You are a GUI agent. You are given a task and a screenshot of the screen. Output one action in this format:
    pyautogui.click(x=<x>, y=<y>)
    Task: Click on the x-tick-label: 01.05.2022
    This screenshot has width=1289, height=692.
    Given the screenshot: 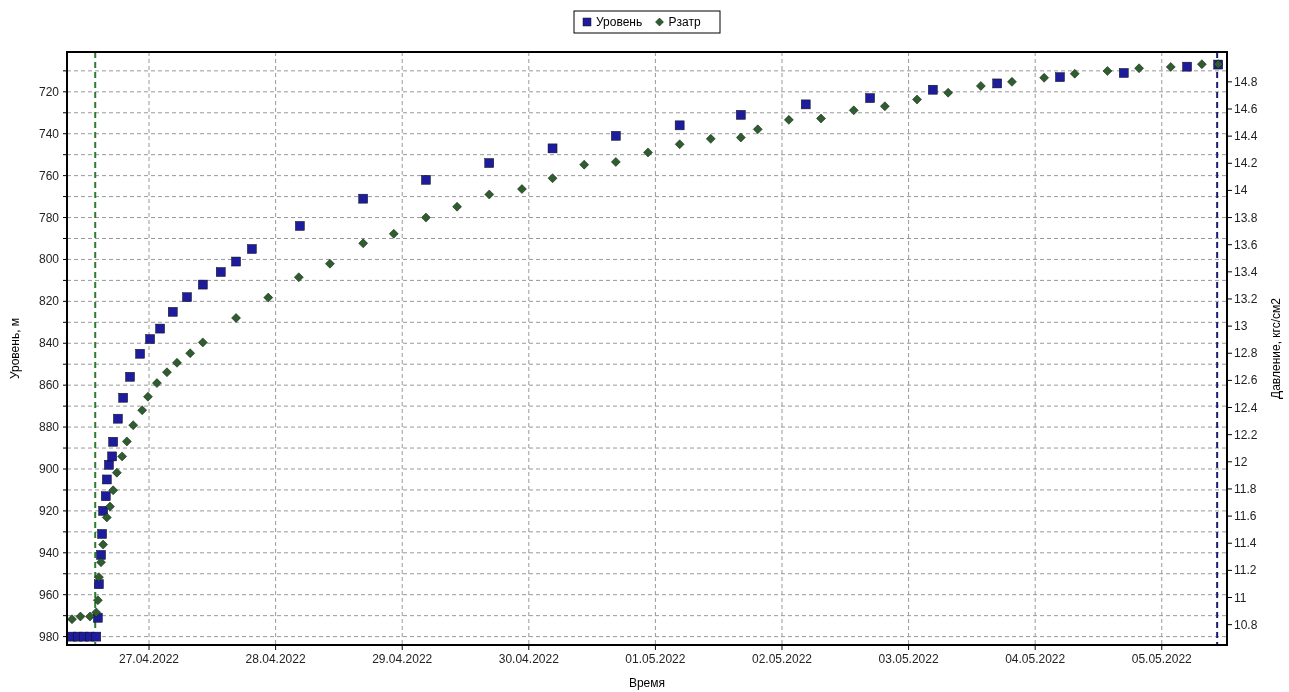 What is the action you would take?
    pyautogui.click(x=655, y=659)
    